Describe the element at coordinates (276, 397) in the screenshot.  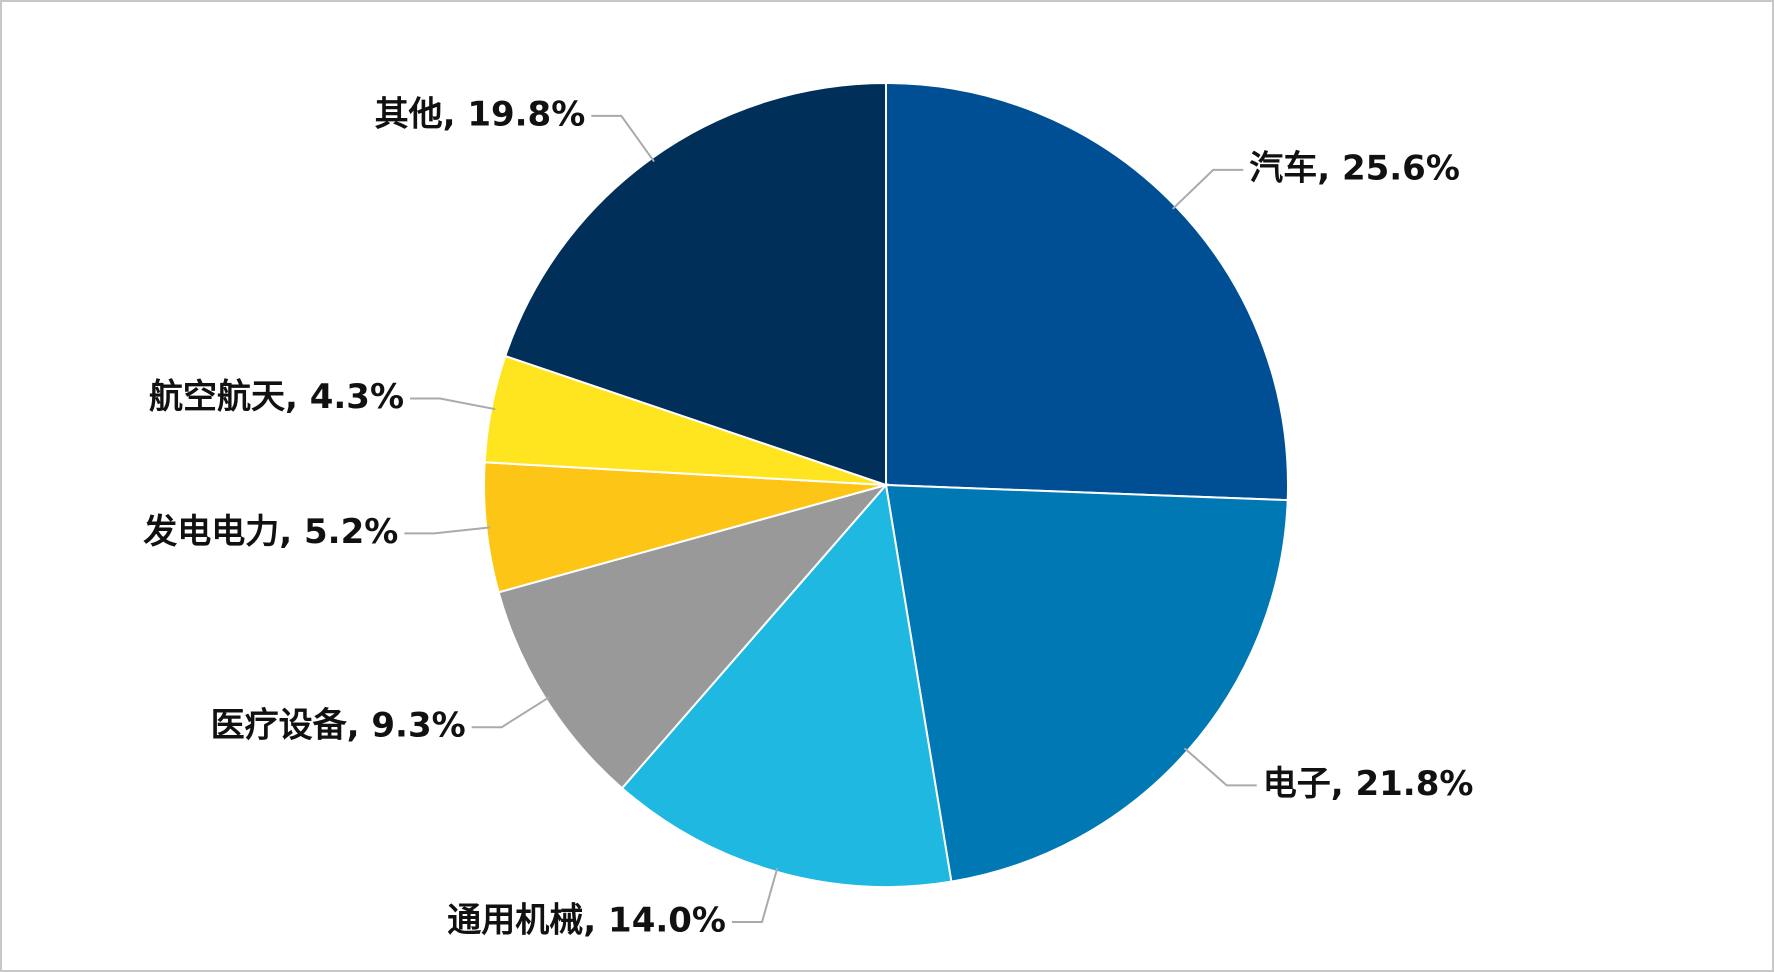
I see `data-label: 航空航天, 4.3%` at that location.